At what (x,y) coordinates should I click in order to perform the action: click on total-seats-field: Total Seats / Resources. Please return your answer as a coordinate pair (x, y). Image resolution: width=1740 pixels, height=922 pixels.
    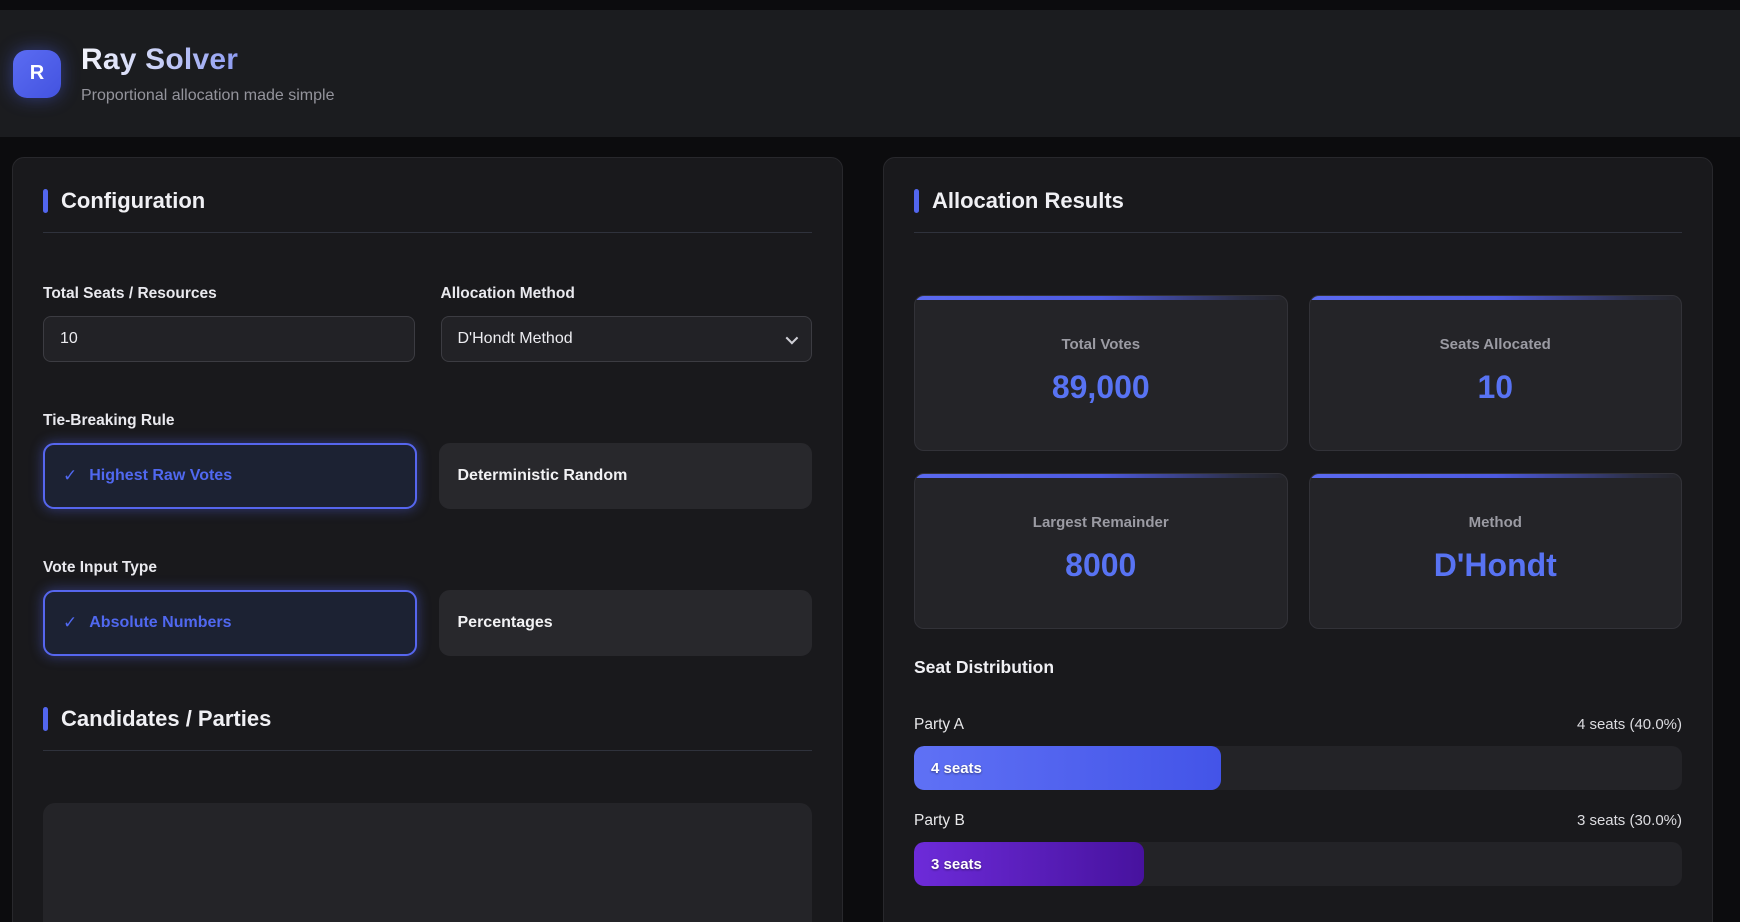
    Looking at the image, I should click on (229, 323).